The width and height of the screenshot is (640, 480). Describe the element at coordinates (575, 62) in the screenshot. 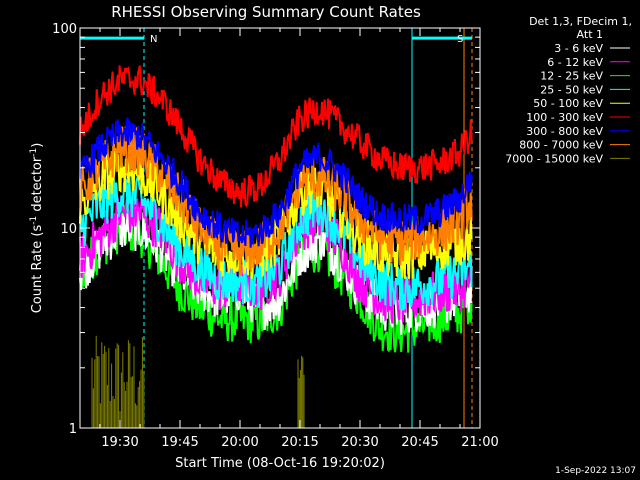

I see `legend-label-1: 6 - 12 keV` at that location.